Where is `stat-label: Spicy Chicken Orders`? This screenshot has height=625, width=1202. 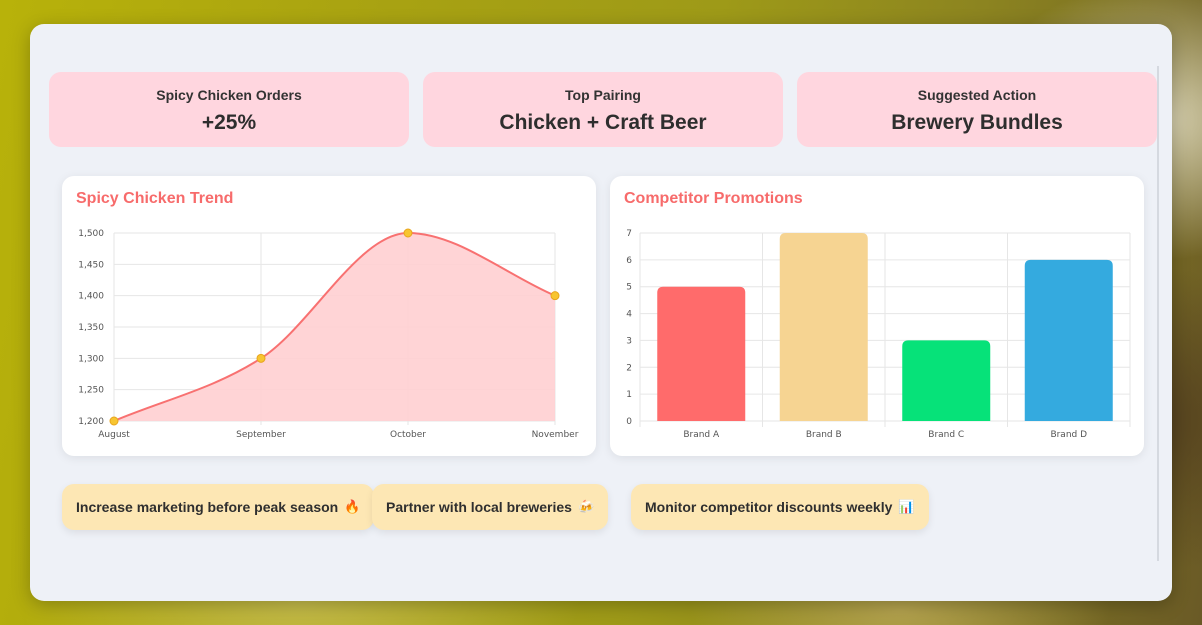
stat-label: Spicy Chicken Orders is located at coordinates (229, 95).